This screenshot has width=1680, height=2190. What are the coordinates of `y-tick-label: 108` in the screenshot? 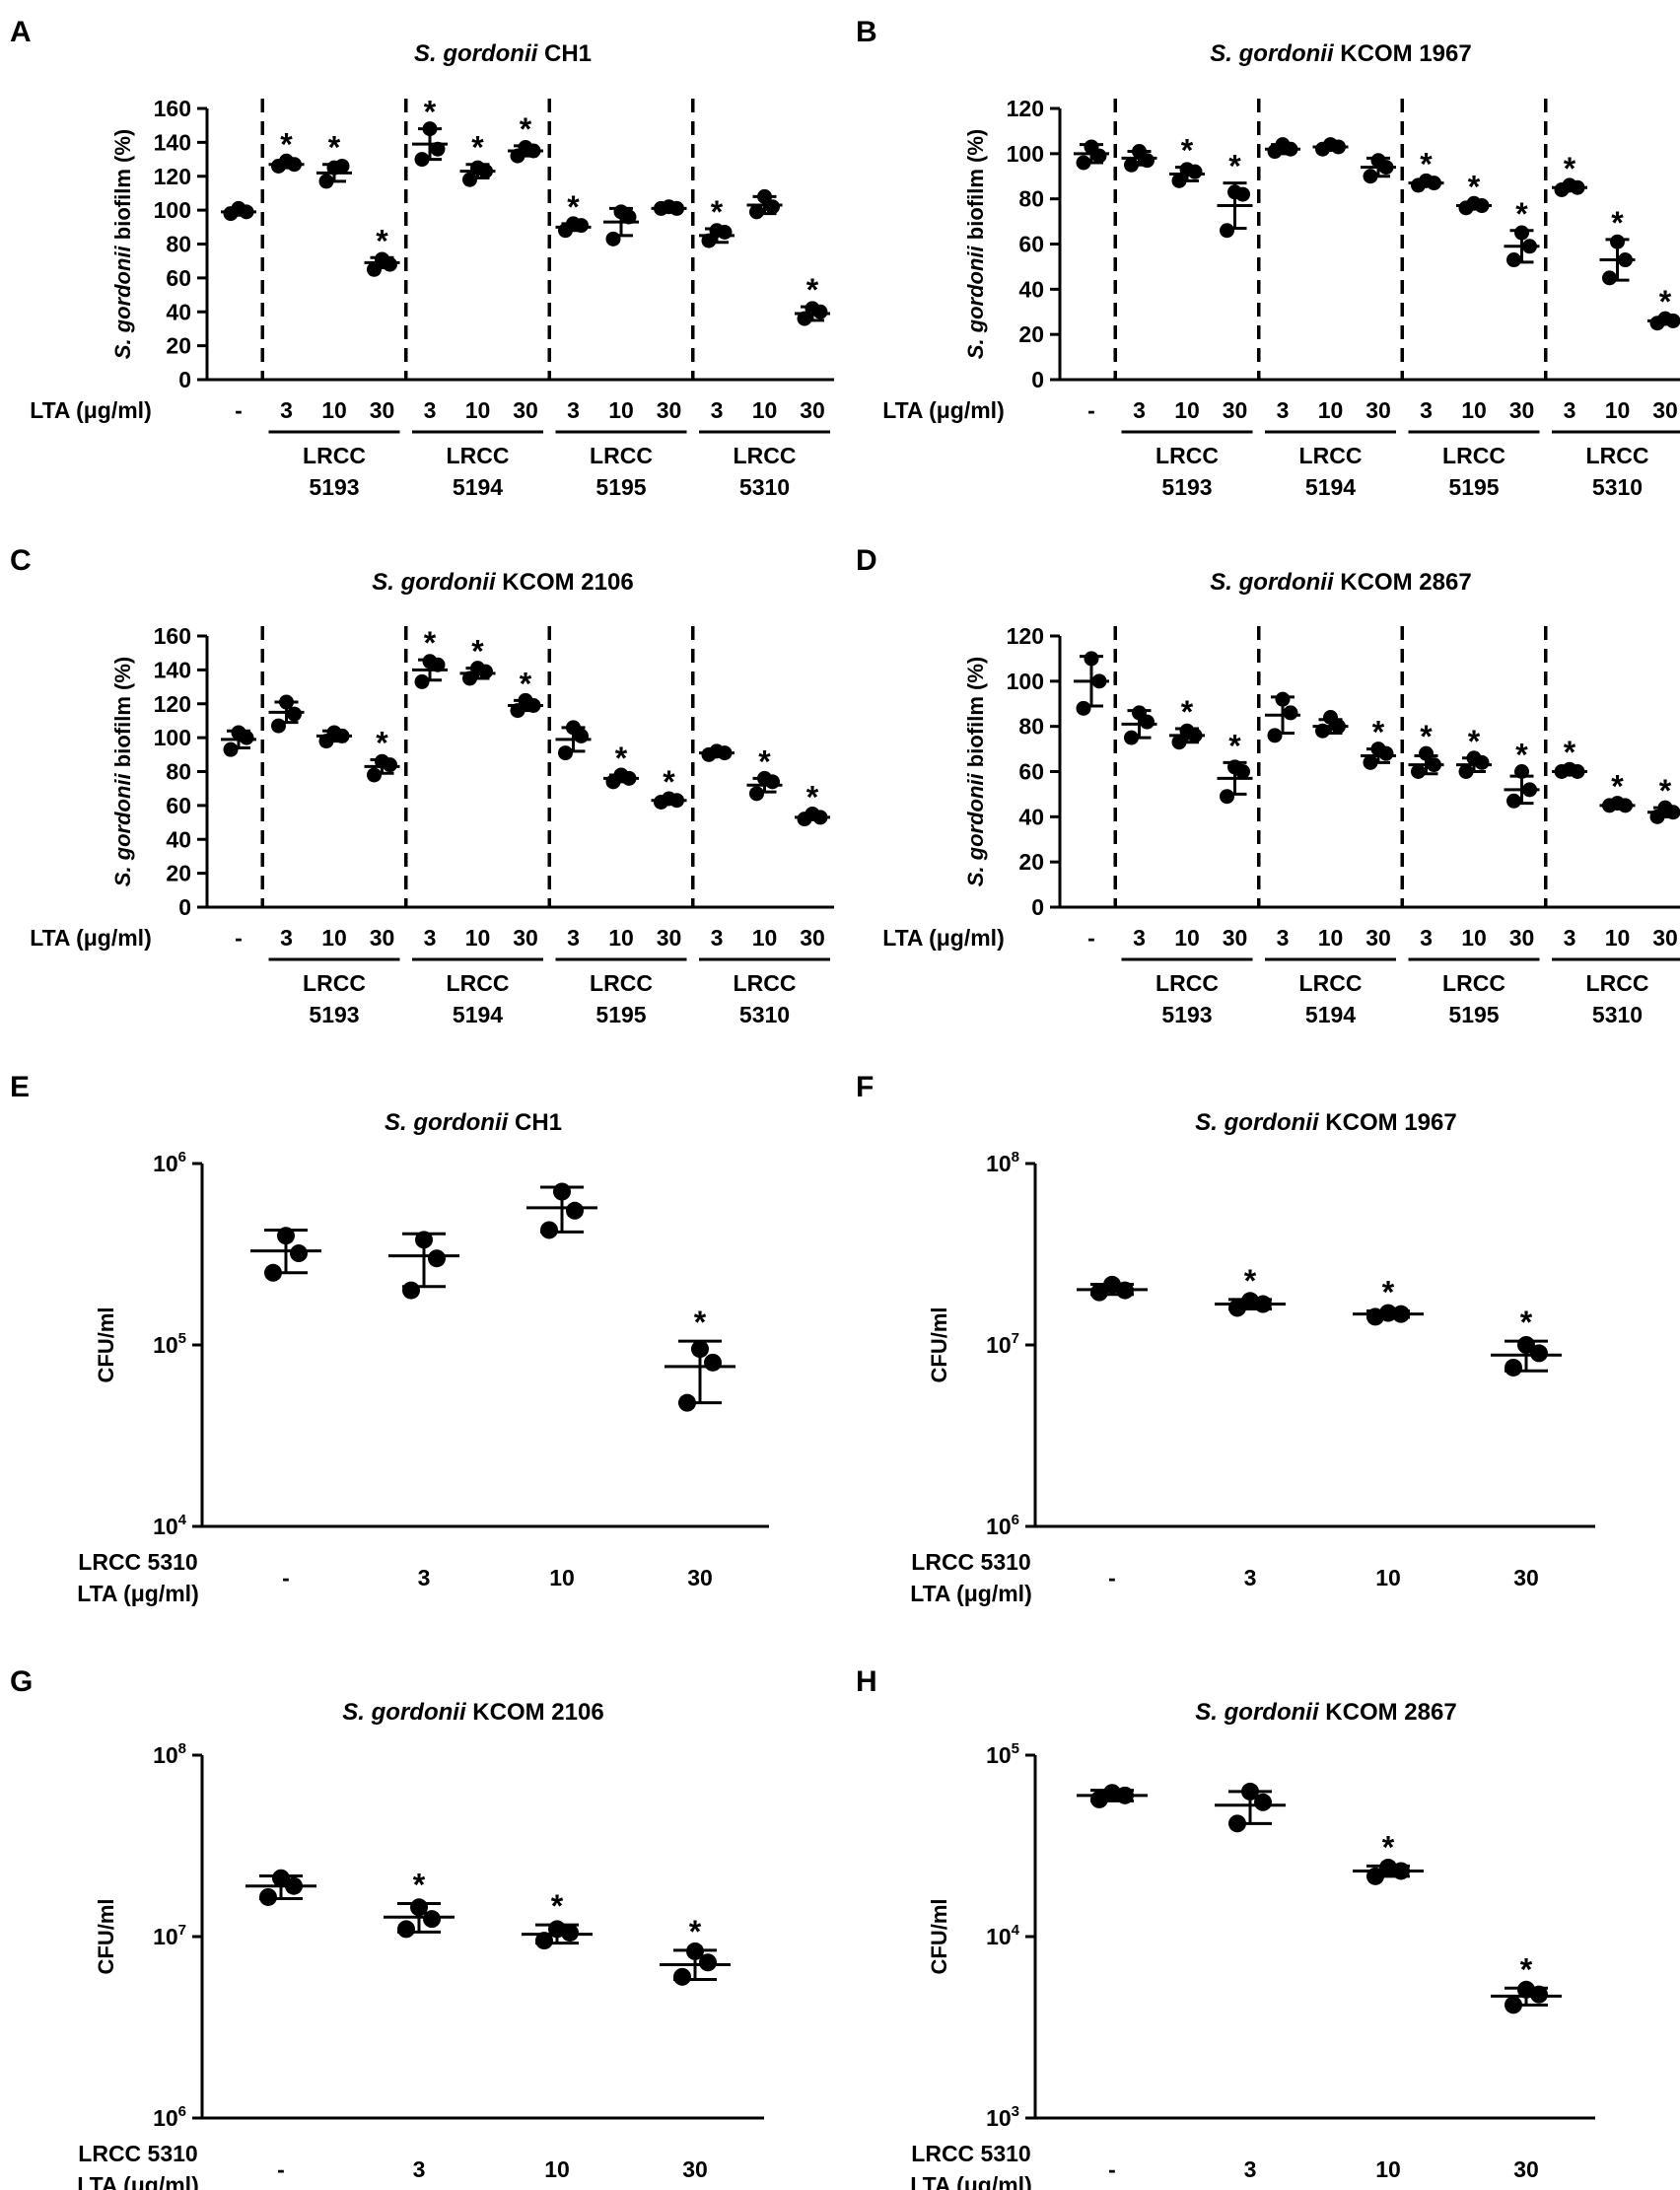 It's located at (169, 1754).